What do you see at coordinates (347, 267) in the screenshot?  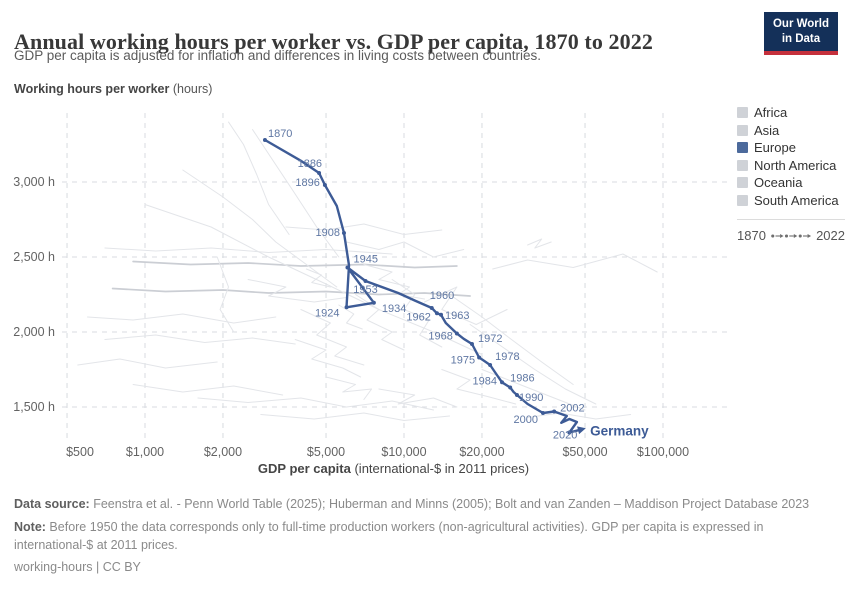 I see `germany-point-1945` at bounding box center [347, 267].